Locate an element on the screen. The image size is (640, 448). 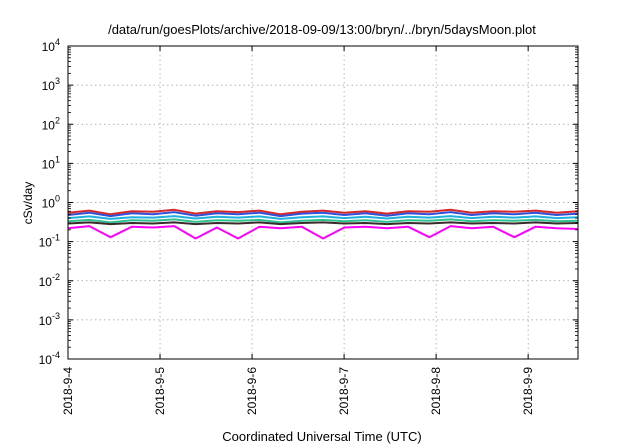
y-tick-label: 10⁻⁴ is located at coordinates (49, 358).